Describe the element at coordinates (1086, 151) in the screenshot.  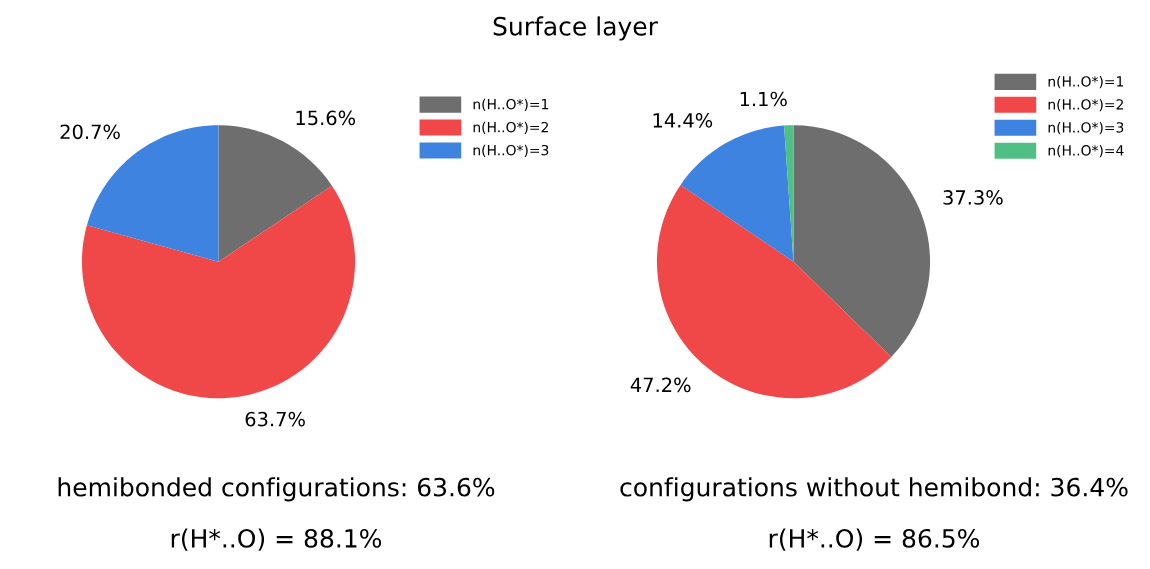
I see `legend-label: n(H..O*)=4` at that location.